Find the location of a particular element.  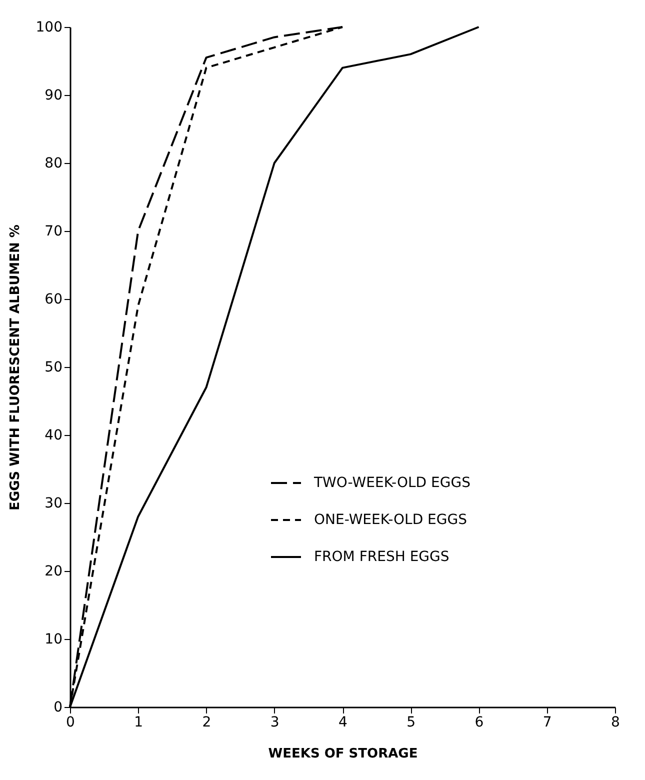

legend-label: FROM FRESH EGGS is located at coordinates (382, 557).